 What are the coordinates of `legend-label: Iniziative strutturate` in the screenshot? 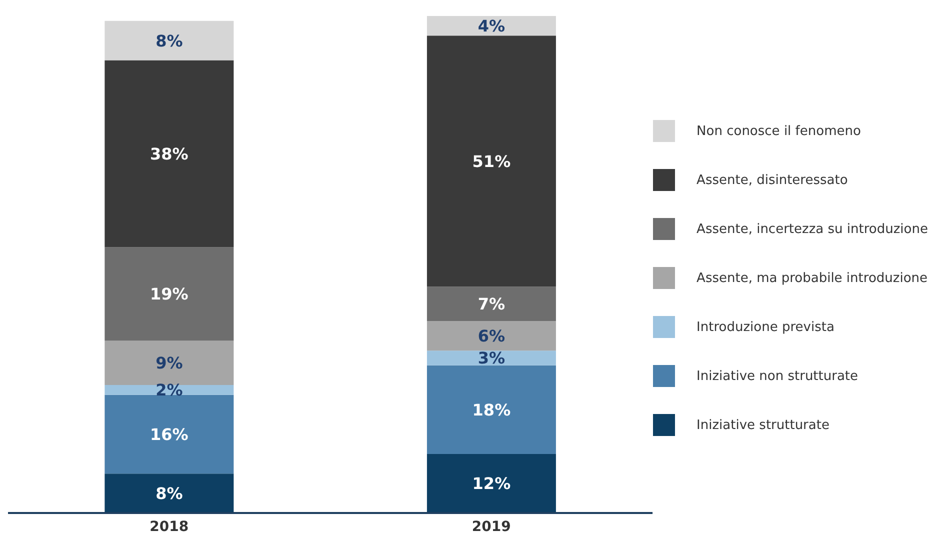 It's located at (763, 425).